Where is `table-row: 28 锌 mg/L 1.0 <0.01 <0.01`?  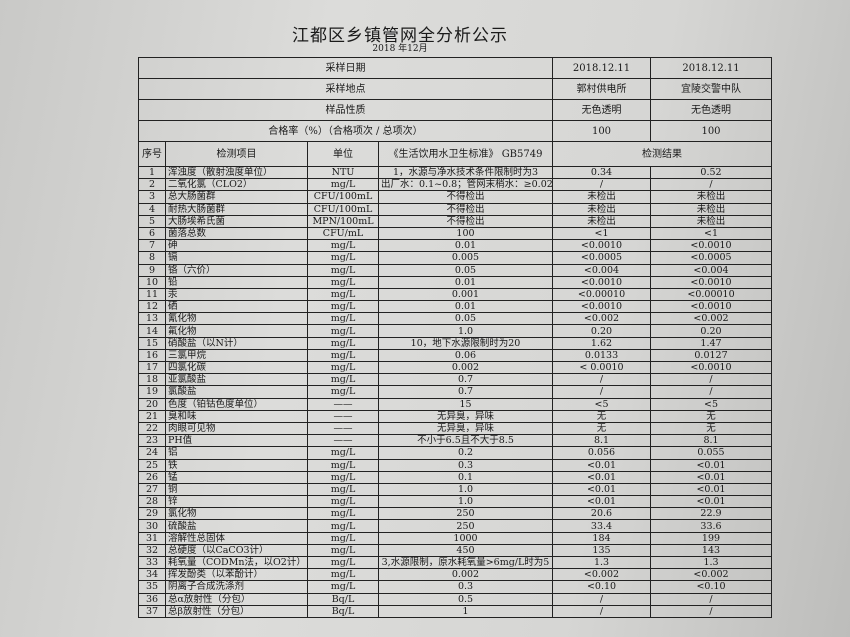
table-row: 28 锌 mg/L 1.0 <0.01 <0.01 is located at coordinates (455, 502).